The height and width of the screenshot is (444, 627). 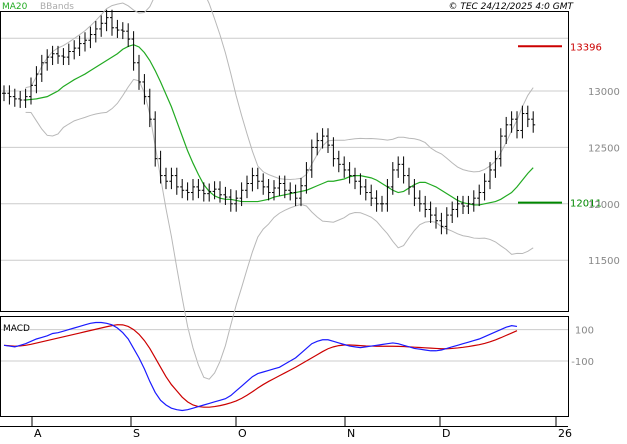 What do you see at coordinates (560, 126) in the screenshot?
I see `price-levels: 13396 12011` at bounding box center [560, 126].